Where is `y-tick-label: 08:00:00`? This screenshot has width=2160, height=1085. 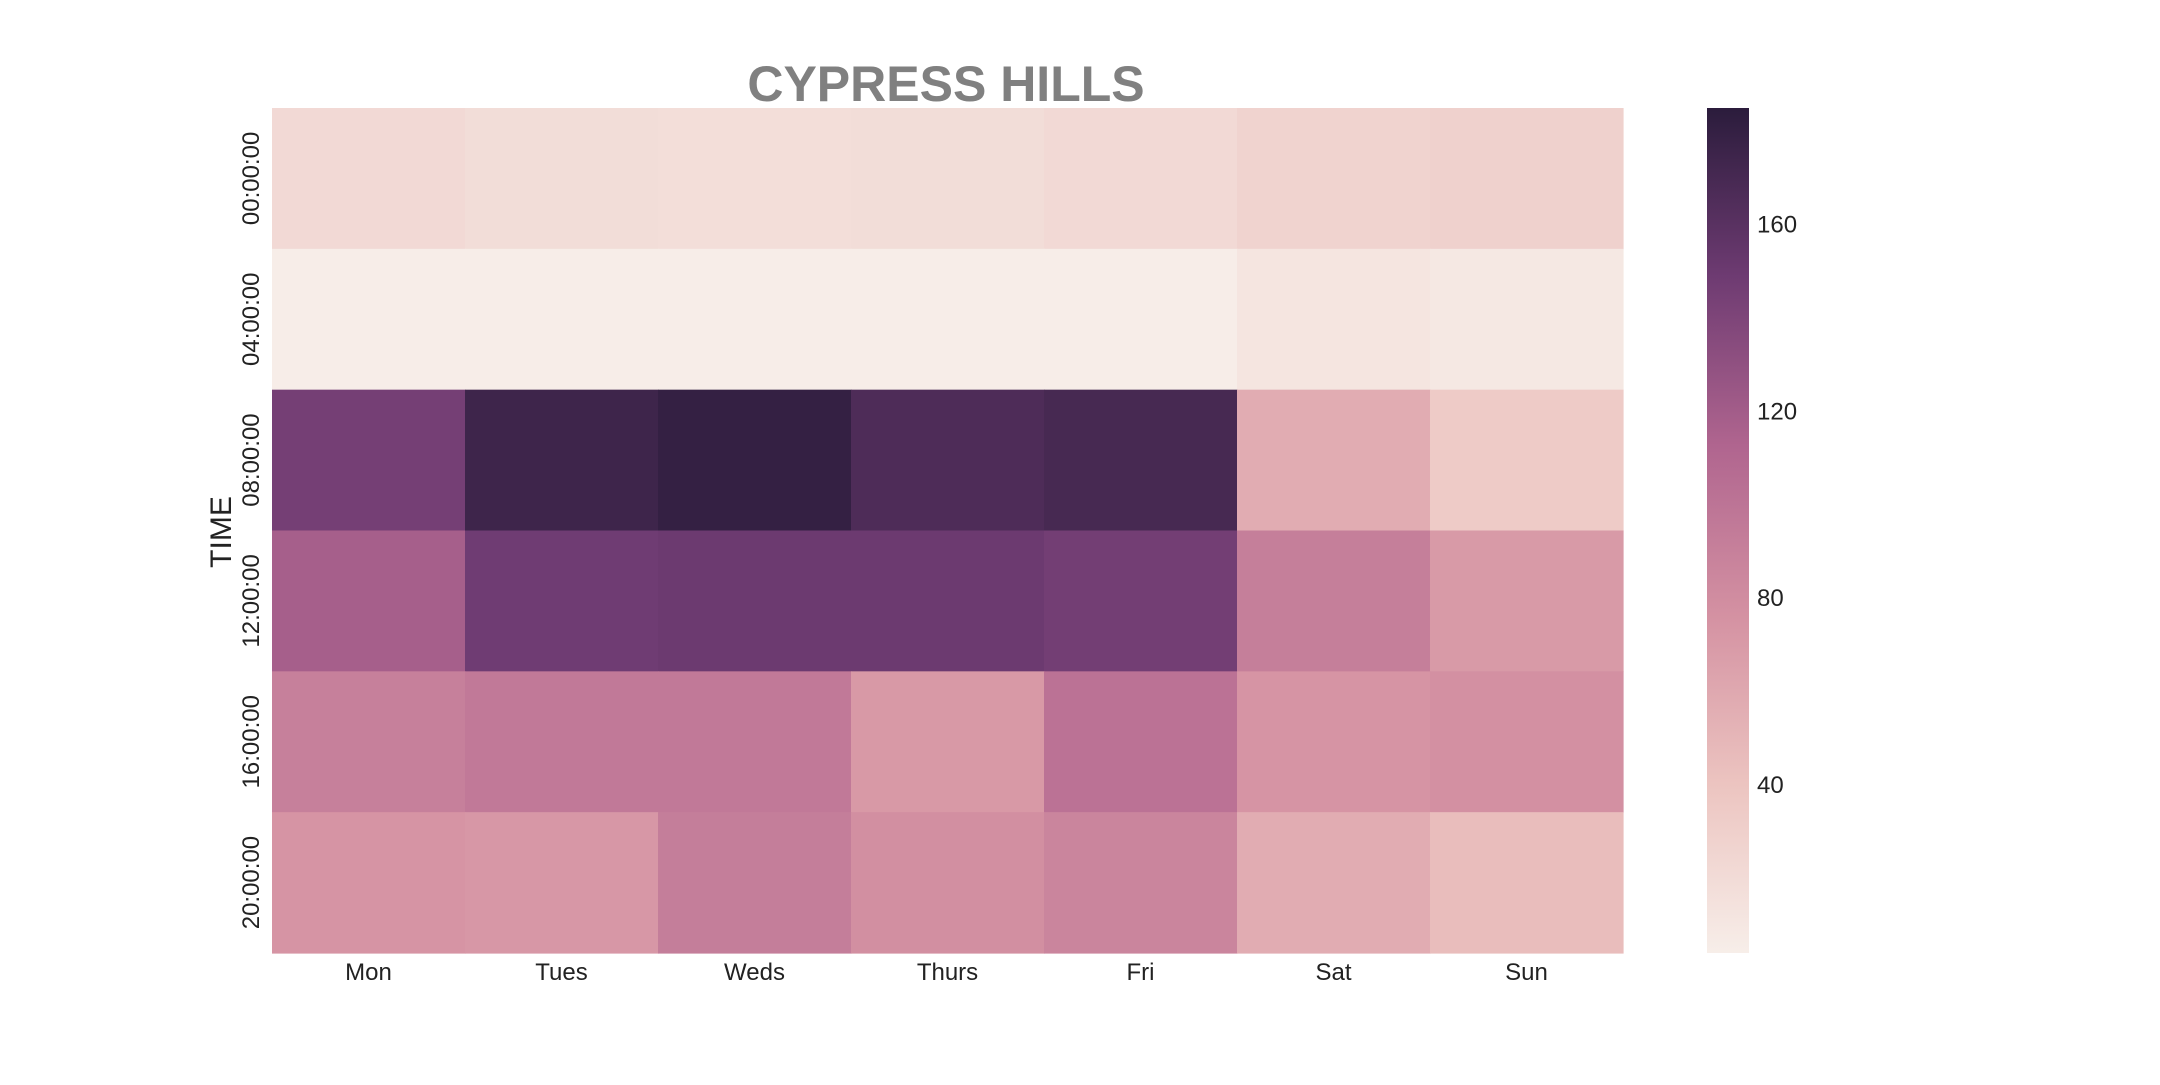
y-tick-label: 08:00:00 is located at coordinates (251, 459).